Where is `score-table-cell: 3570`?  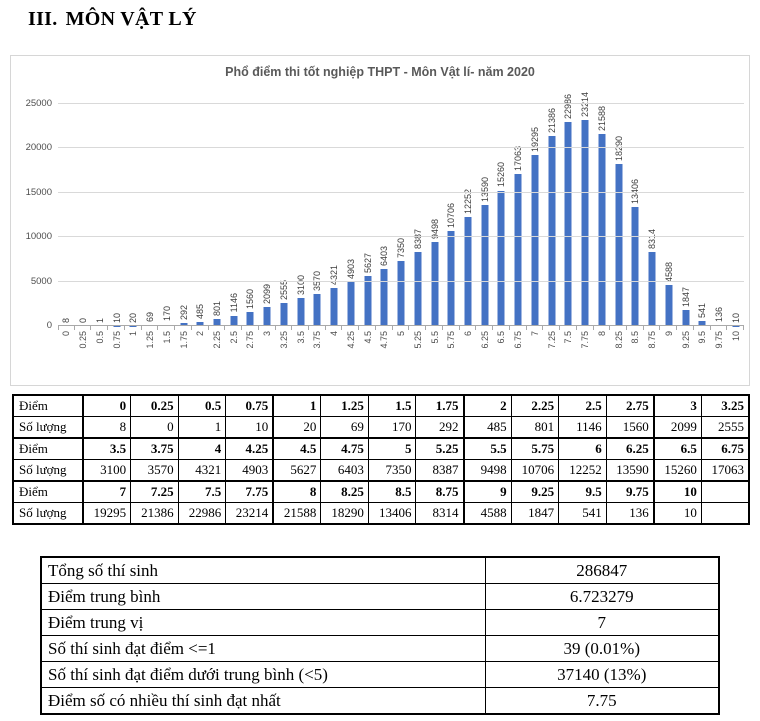
score-table-cell: 3570 is located at coordinates (154, 470).